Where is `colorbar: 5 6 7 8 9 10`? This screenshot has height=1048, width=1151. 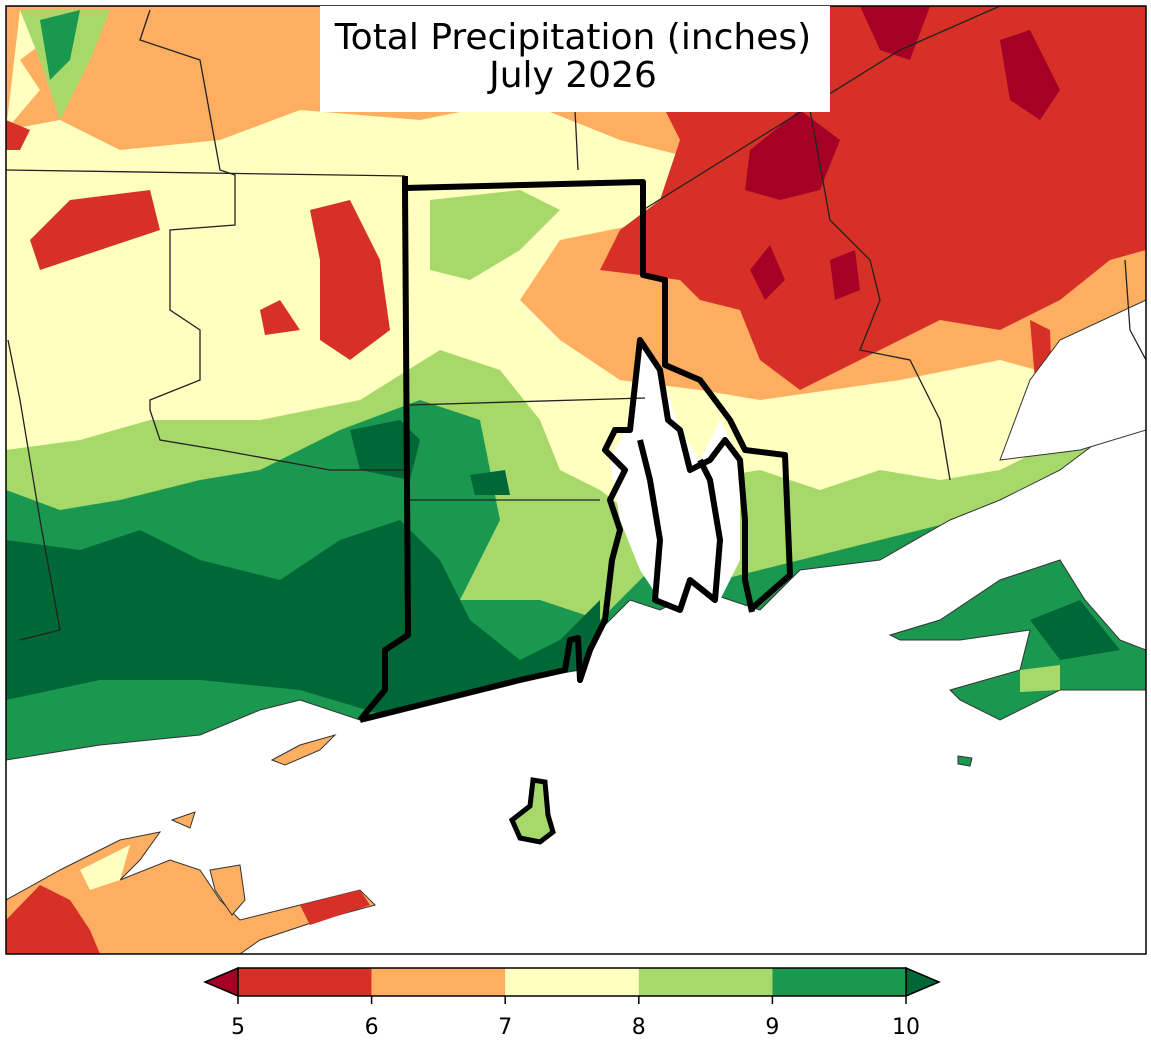
colorbar: 5 6 7 8 9 10 is located at coordinates (572, 1003).